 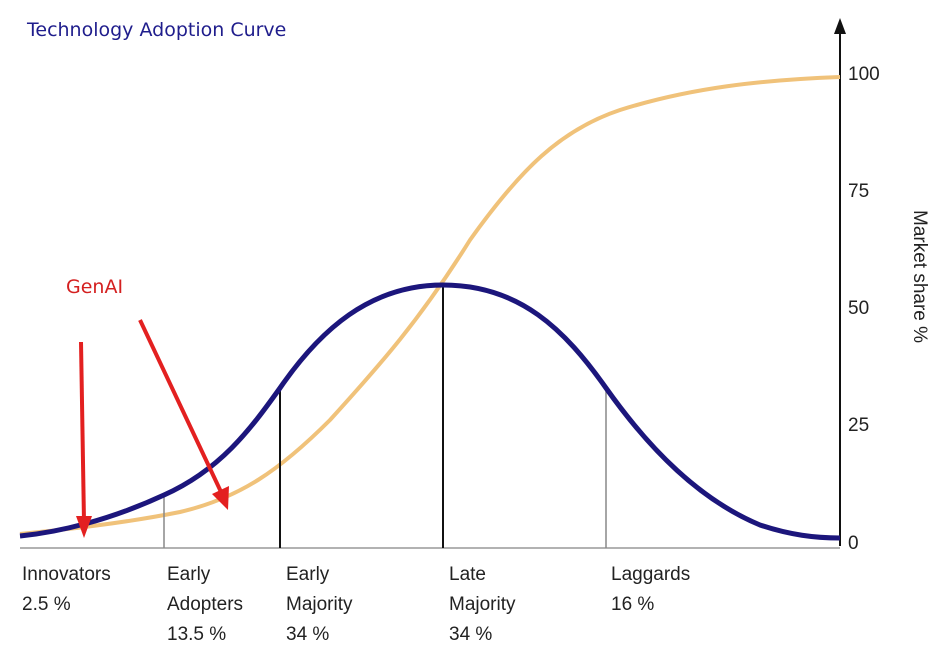 I want to click on segment-laggards: Laggards 16 %, so click(x=650, y=590).